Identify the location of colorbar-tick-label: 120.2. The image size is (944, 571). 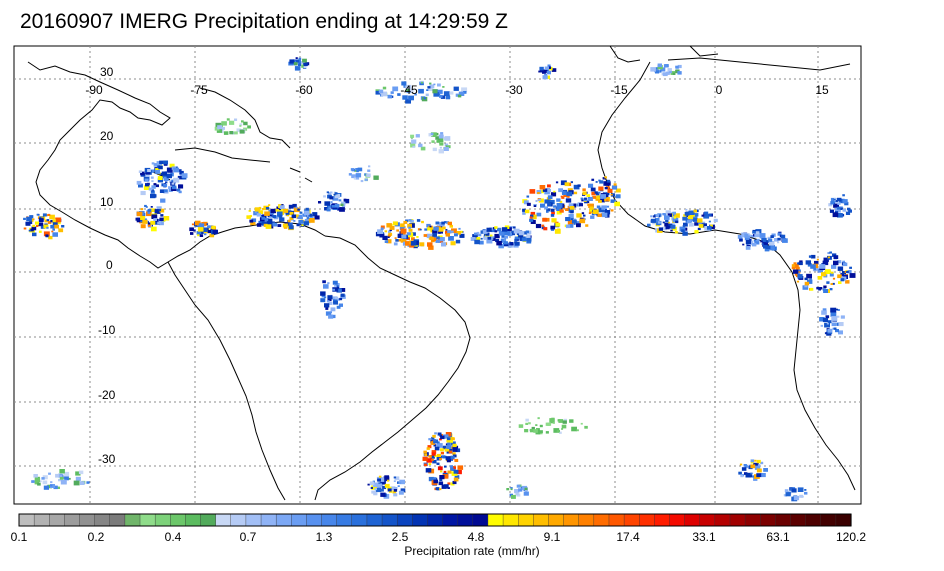
(851, 537).